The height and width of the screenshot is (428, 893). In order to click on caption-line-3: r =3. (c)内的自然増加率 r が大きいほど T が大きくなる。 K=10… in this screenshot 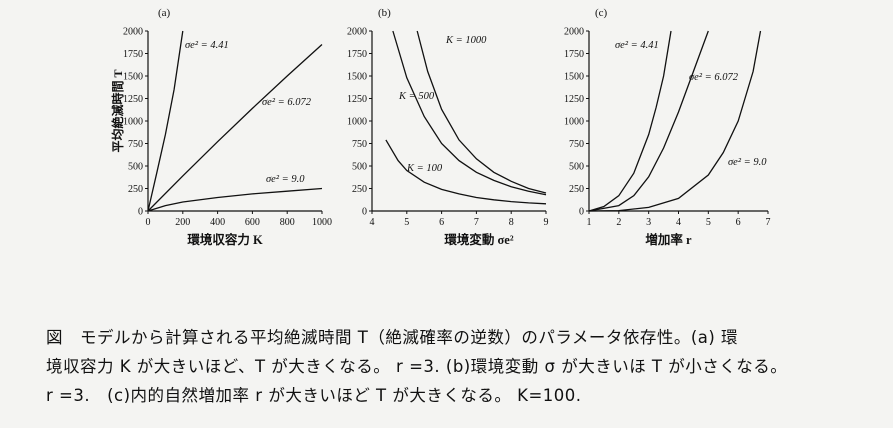, I will do `click(314, 395)`.